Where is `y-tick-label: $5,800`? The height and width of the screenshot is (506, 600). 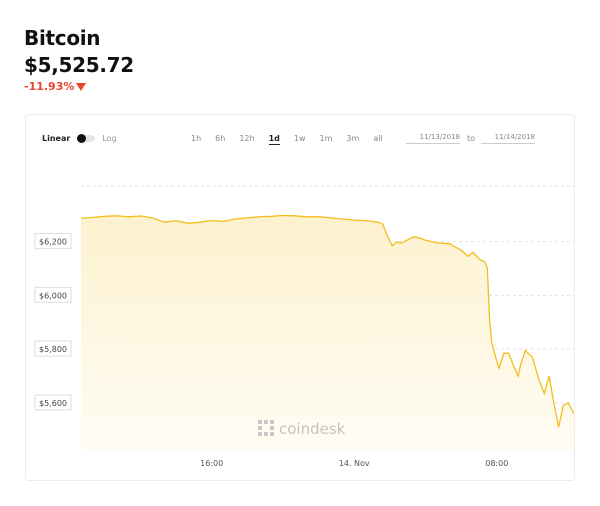
y-tick-label: $5,800 is located at coordinates (53, 349).